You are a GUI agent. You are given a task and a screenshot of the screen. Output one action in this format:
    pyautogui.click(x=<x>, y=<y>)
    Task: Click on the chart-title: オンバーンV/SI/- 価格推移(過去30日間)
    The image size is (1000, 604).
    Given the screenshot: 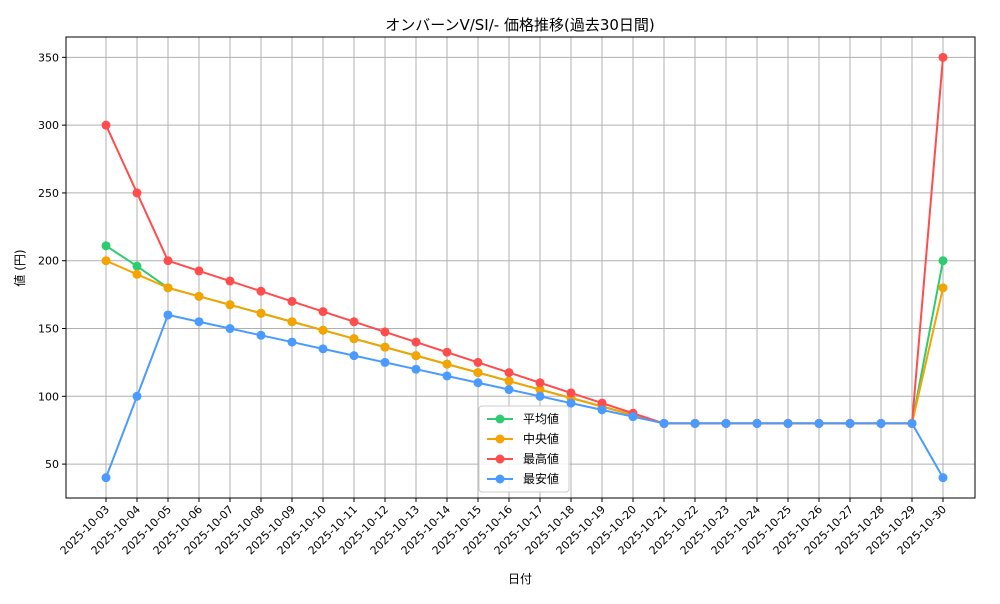 What is the action you would take?
    pyautogui.click(x=520, y=25)
    